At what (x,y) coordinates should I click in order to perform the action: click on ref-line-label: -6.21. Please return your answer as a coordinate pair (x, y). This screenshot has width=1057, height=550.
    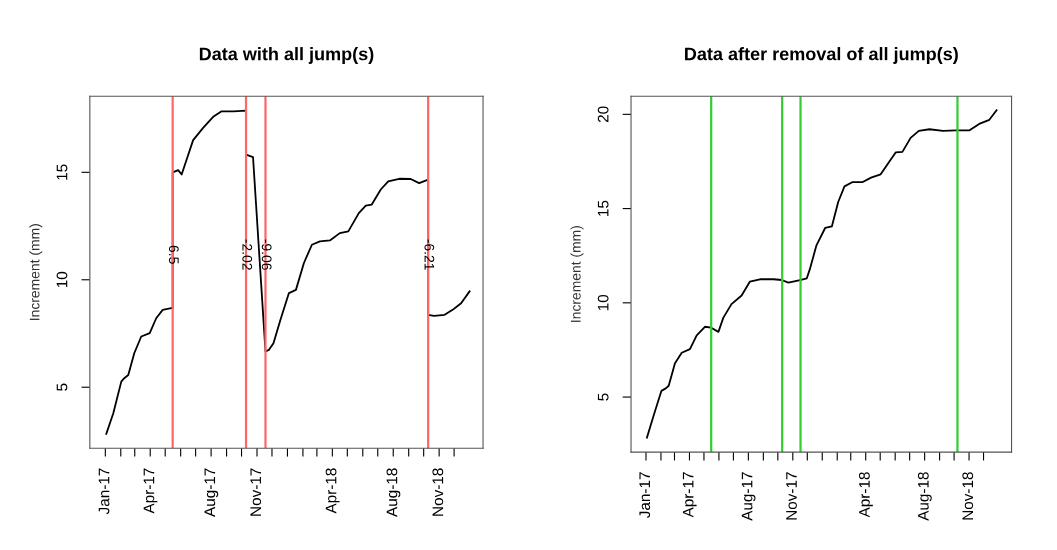
    Looking at the image, I should click on (429, 254).